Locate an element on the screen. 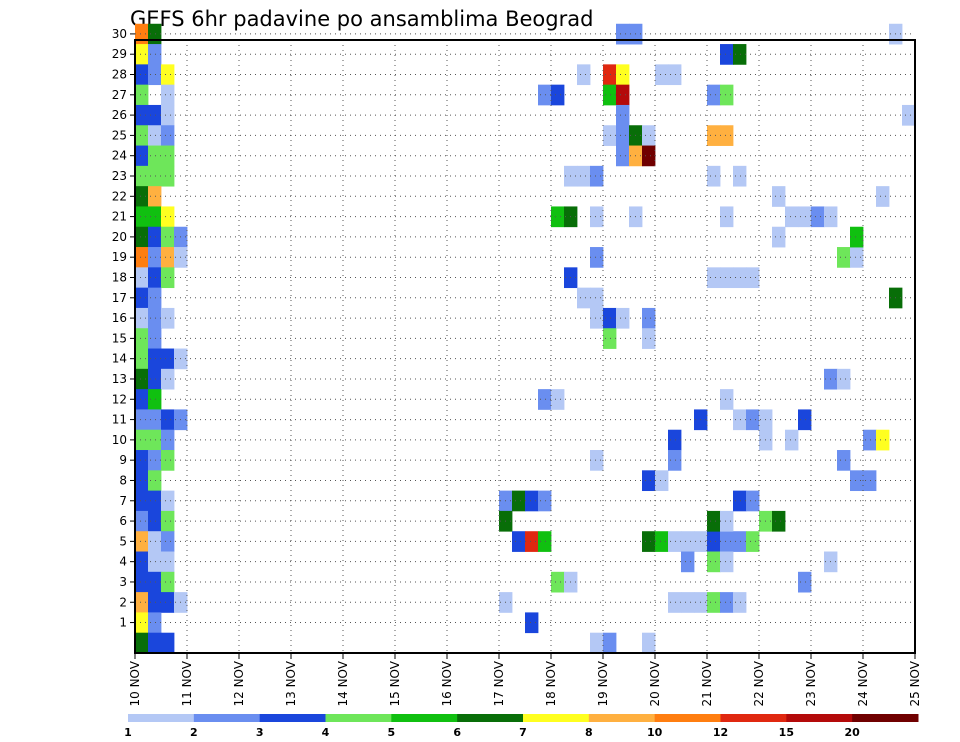 The image size is (960, 742). y-tick-label: 24 is located at coordinates (119, 156).